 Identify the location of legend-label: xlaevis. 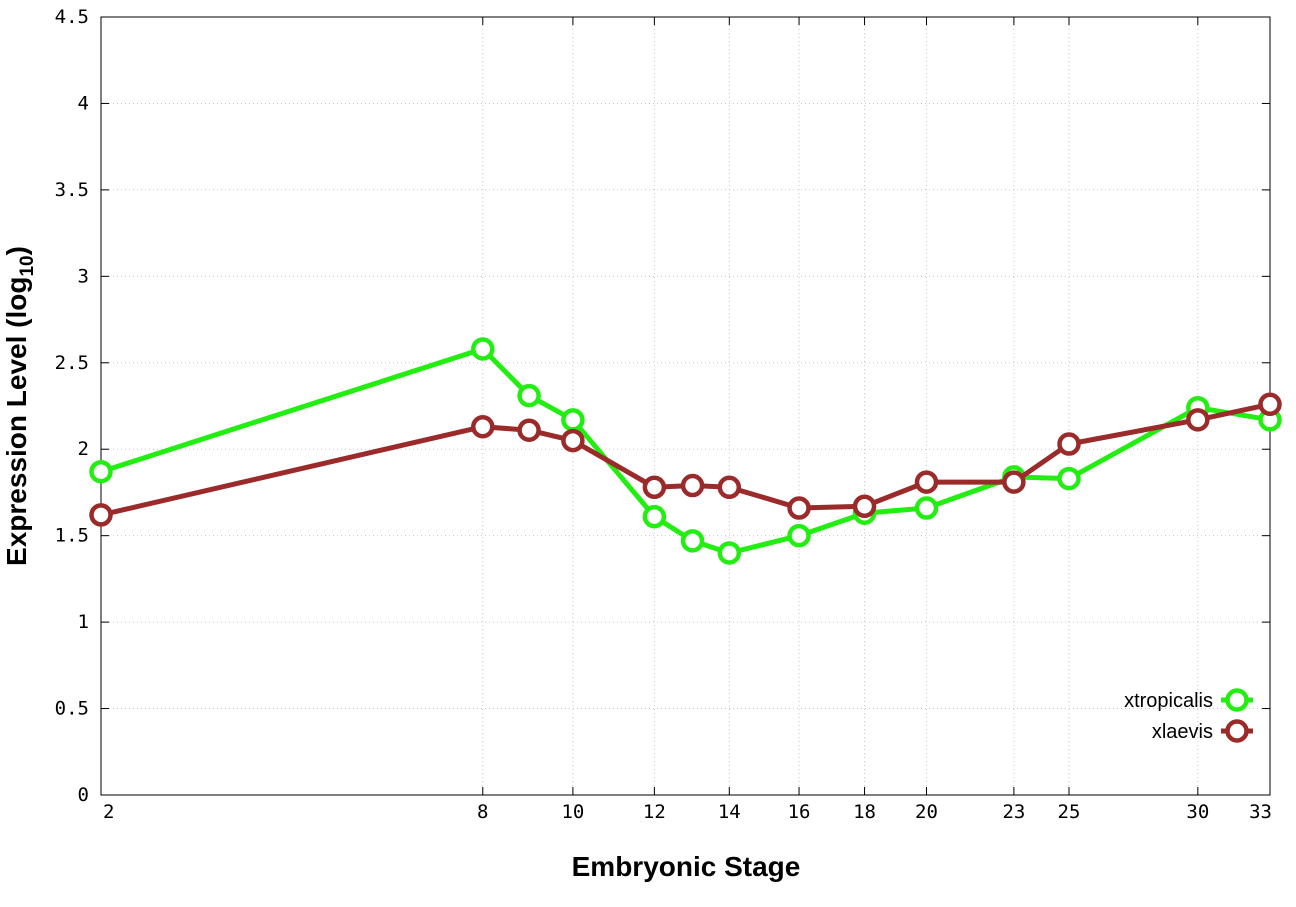
(1182, 732).